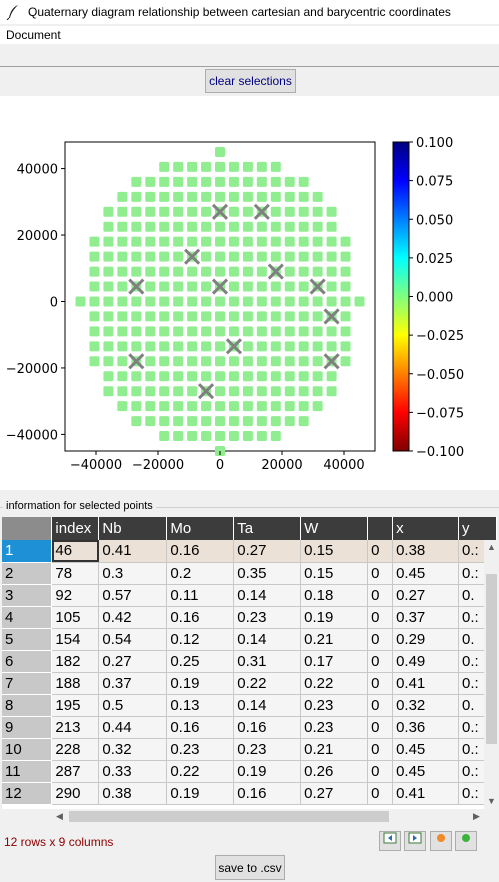  I want to click on table-cell: 0.15, so click(334, 573).